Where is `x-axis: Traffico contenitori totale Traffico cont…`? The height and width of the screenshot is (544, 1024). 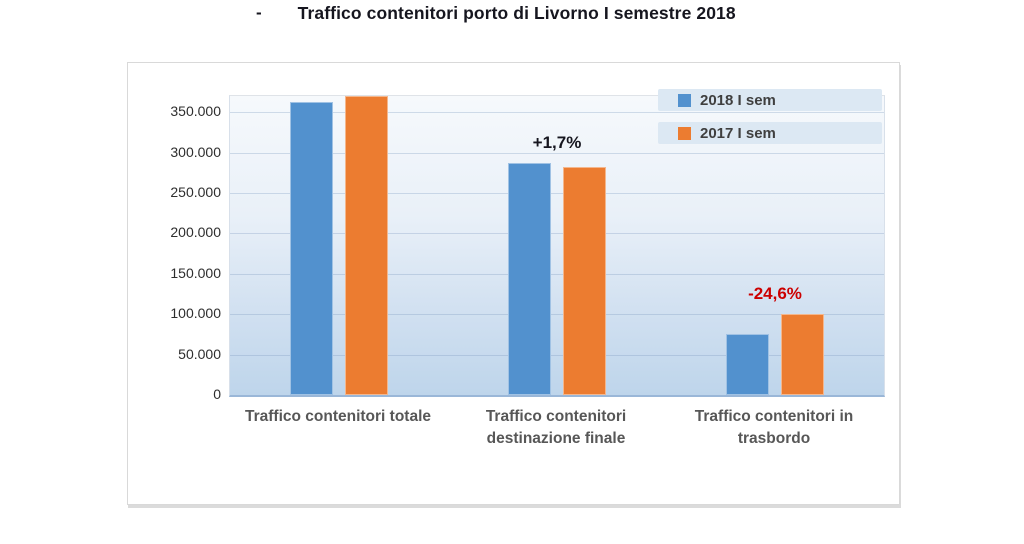 x-axis: Traffico contenitori totale Traffico cont… is located at coordinates (556, 441).